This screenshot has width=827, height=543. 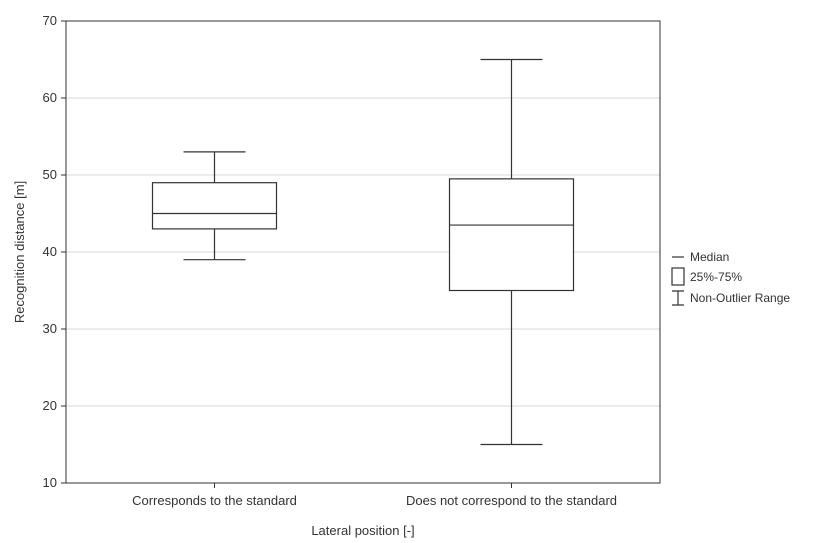 I want to click on legend-range-symbol, so click(x=678, y=298).